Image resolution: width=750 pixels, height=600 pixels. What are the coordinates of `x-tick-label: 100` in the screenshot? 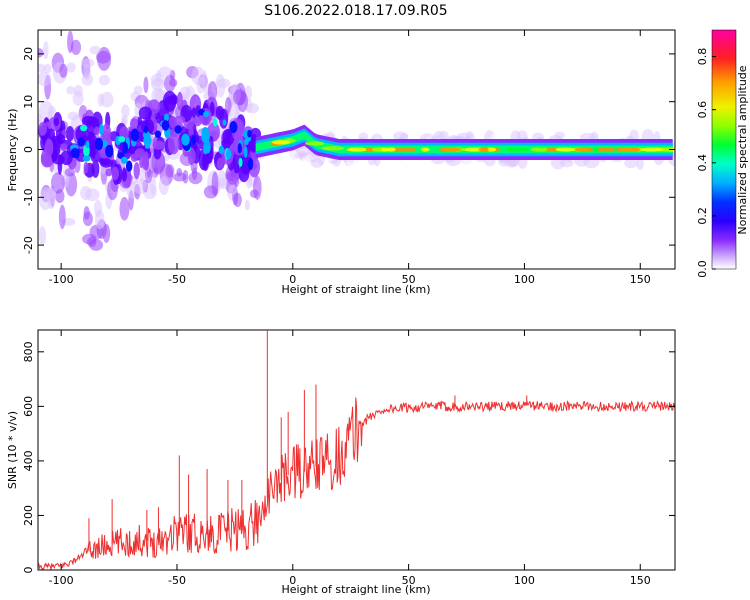 It's located at (524, 580).